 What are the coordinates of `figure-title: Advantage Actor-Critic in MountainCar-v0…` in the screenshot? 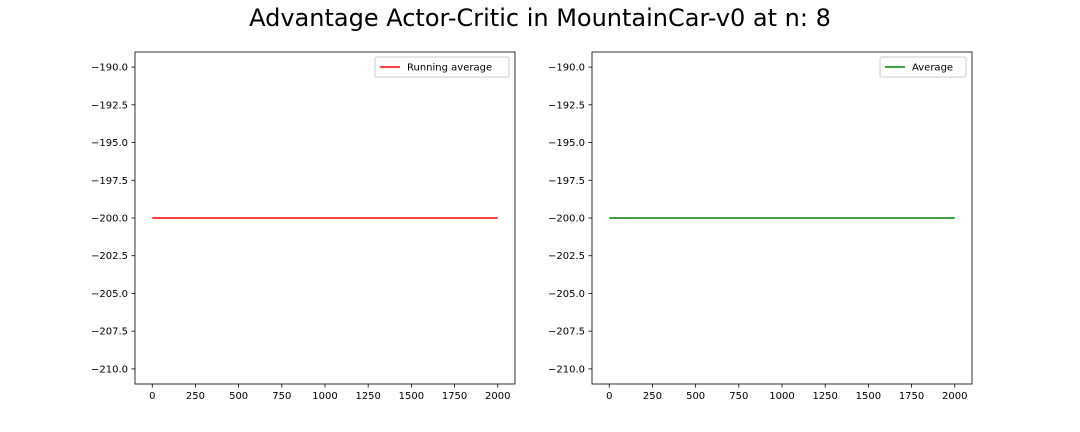 It's located at (540, 18).